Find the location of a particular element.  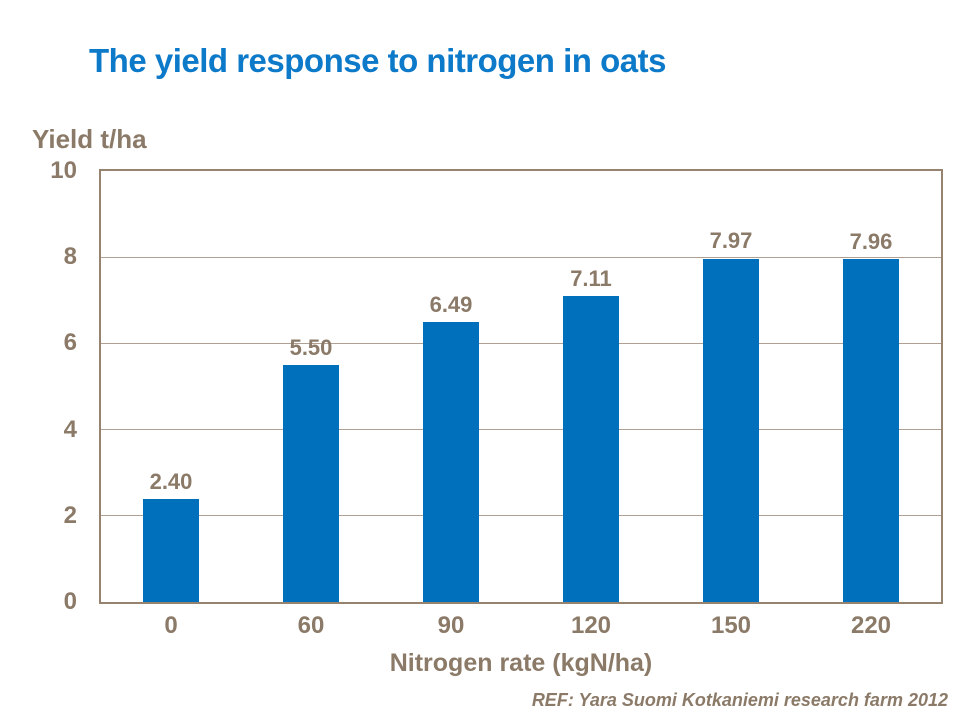

y-tick-label: 2 is located at coordinates (70, 515).